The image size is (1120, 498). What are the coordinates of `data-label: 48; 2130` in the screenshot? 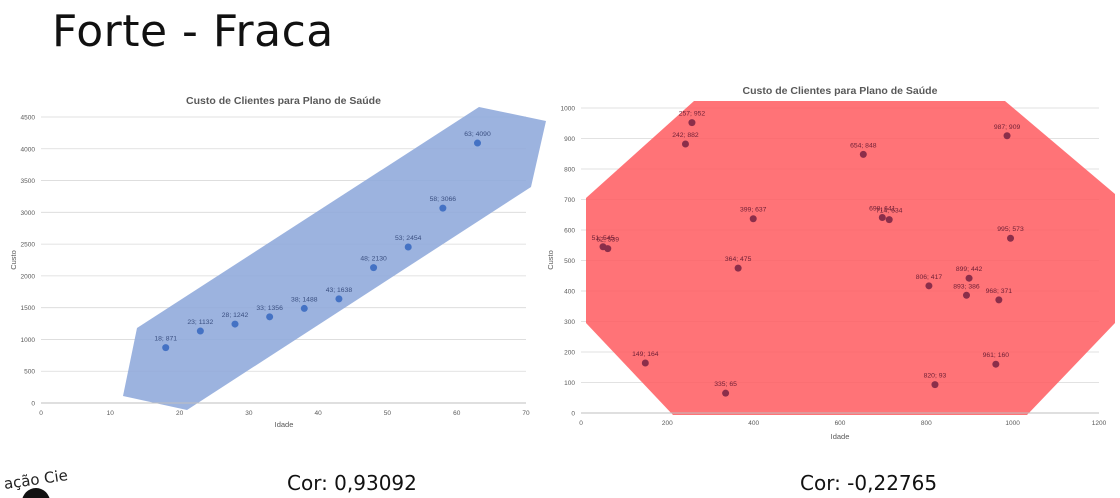 It's located at (373, 259).